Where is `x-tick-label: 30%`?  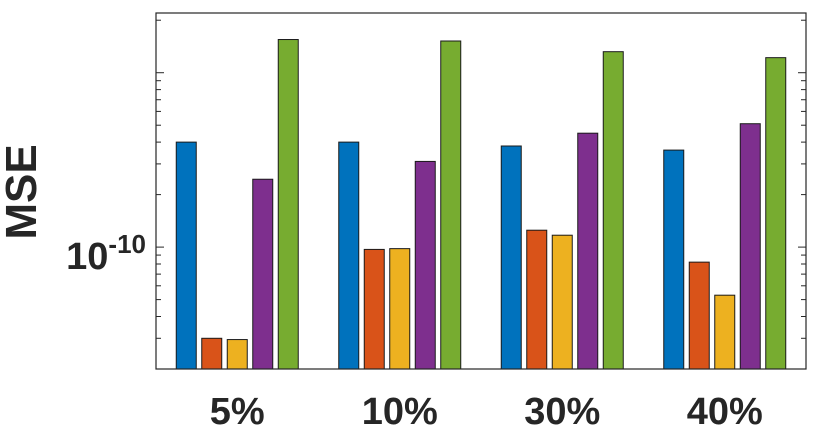 x-tick-label: 30% is located at coordinates (562, 409).